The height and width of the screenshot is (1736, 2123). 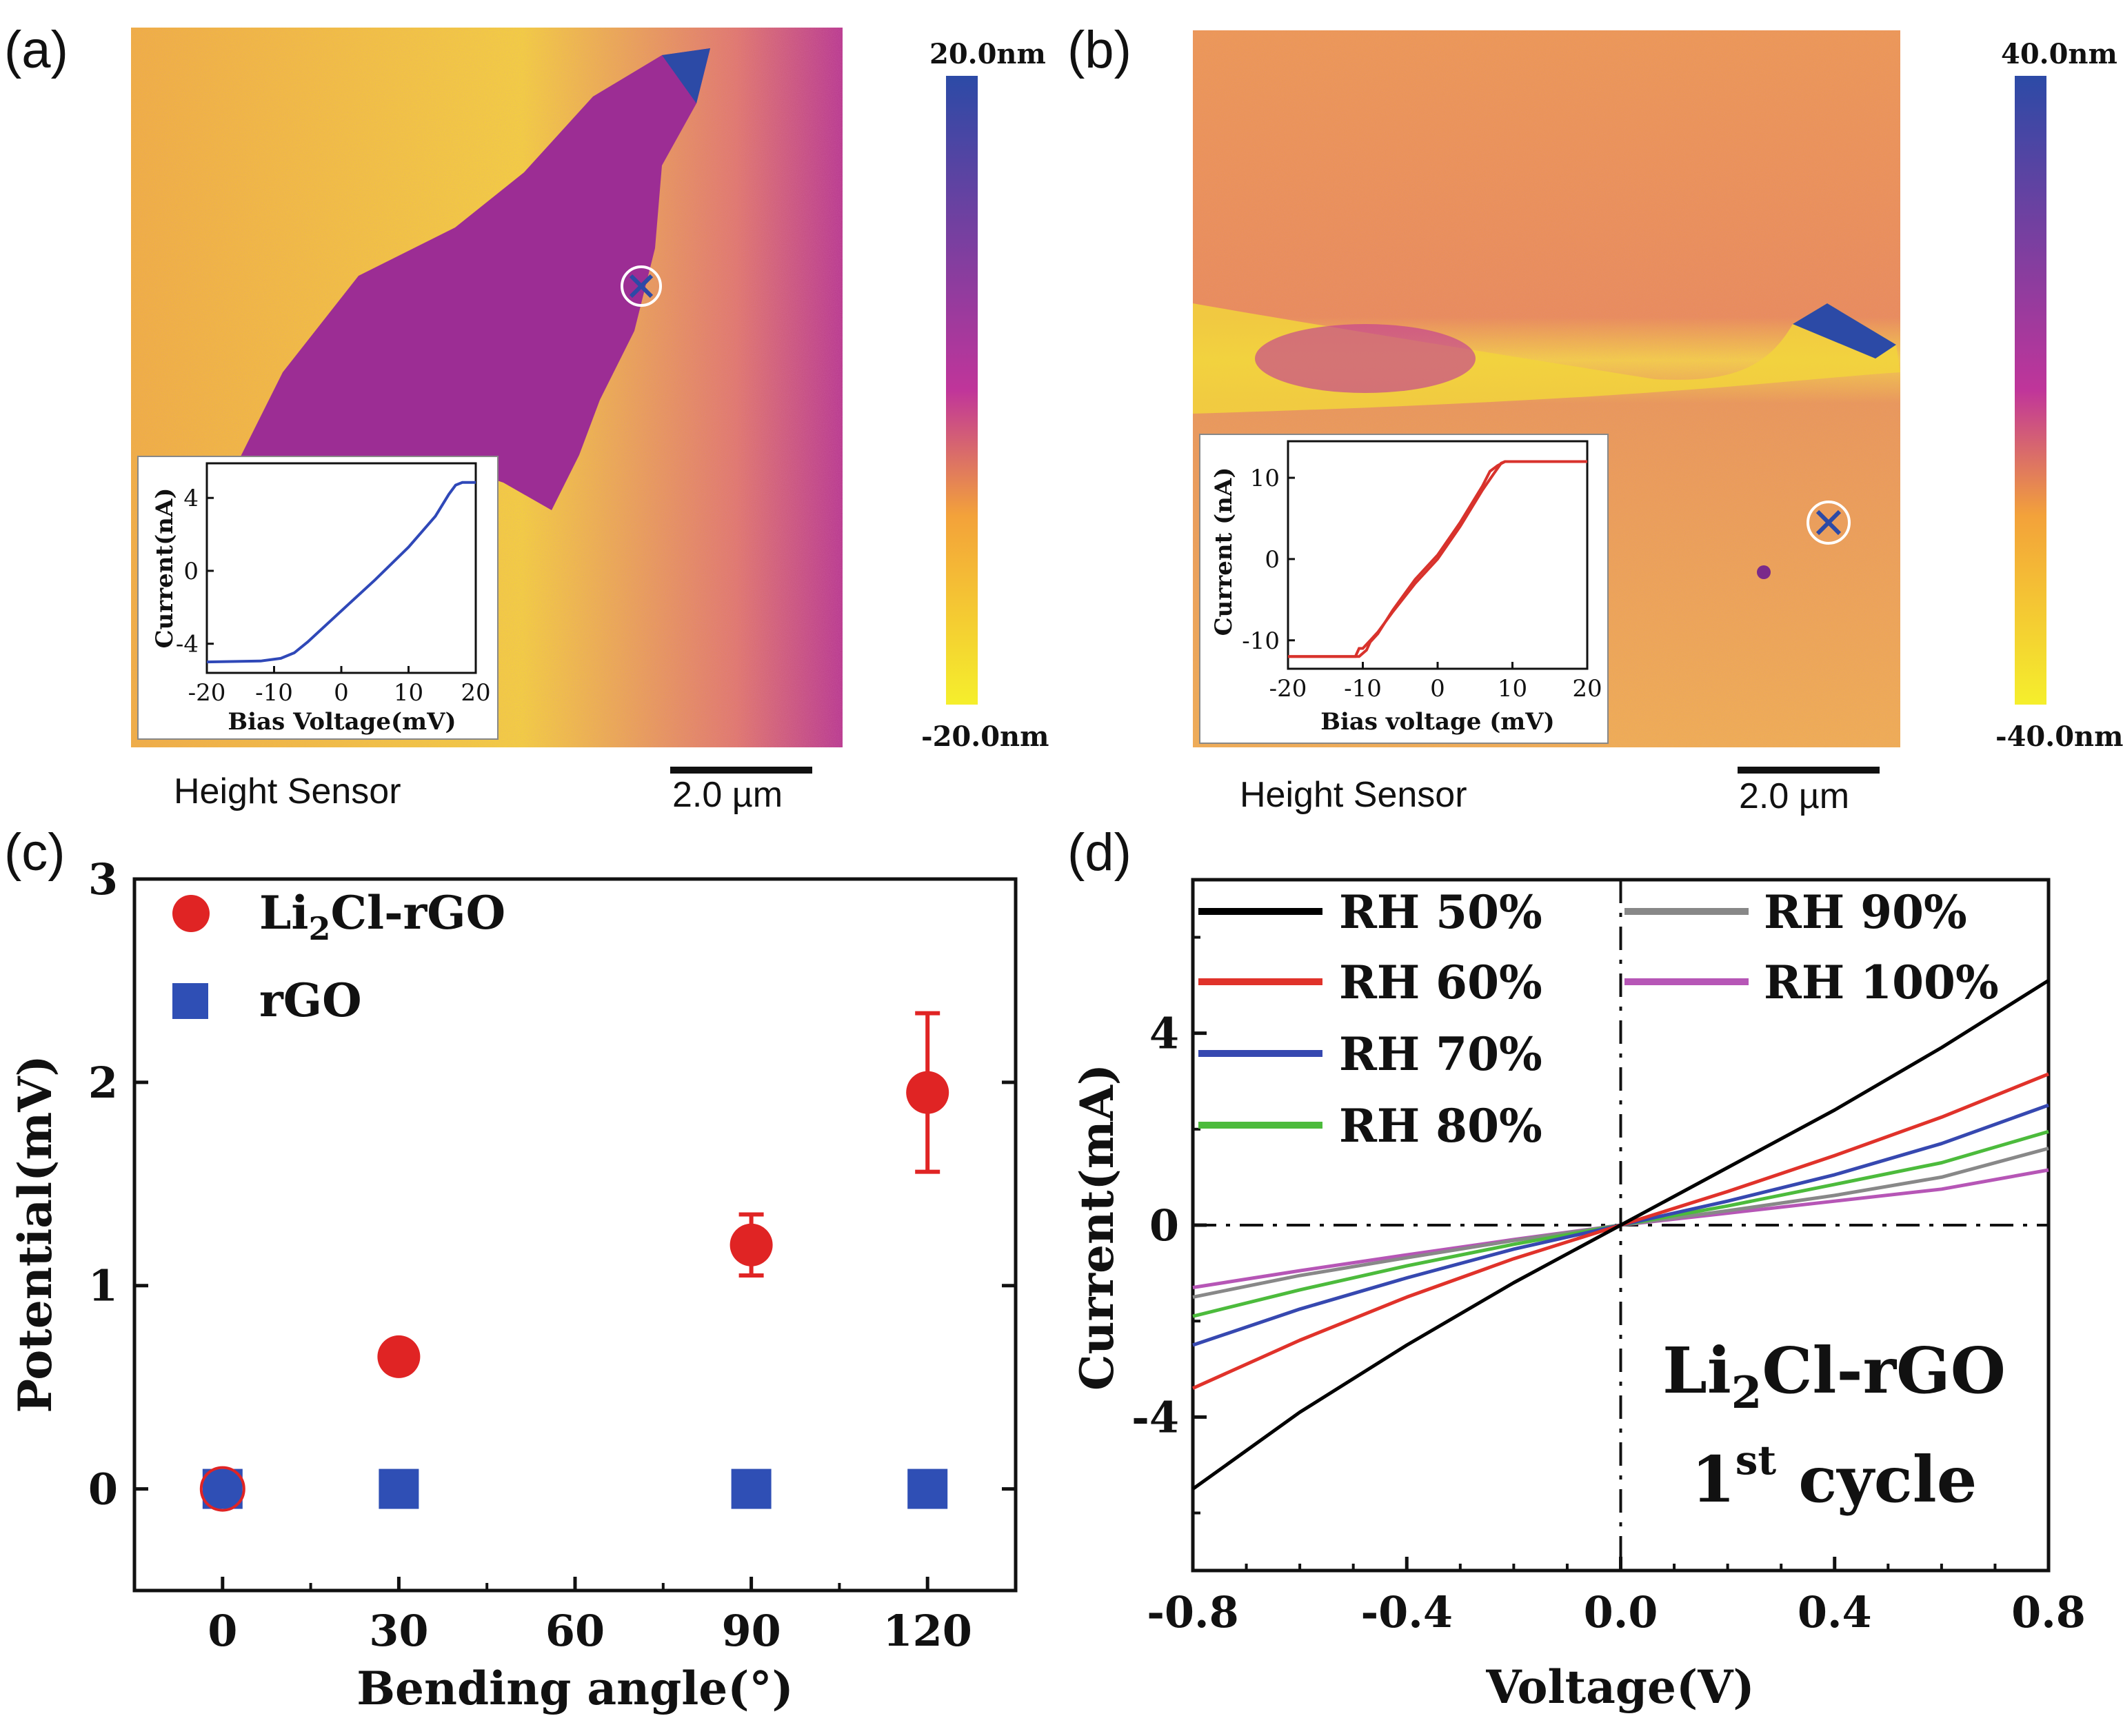 What do you see at coordinates (2030, 391) in the screenshot?
I see `colorbar-gradient-b` at bounding box center [2030, 391].